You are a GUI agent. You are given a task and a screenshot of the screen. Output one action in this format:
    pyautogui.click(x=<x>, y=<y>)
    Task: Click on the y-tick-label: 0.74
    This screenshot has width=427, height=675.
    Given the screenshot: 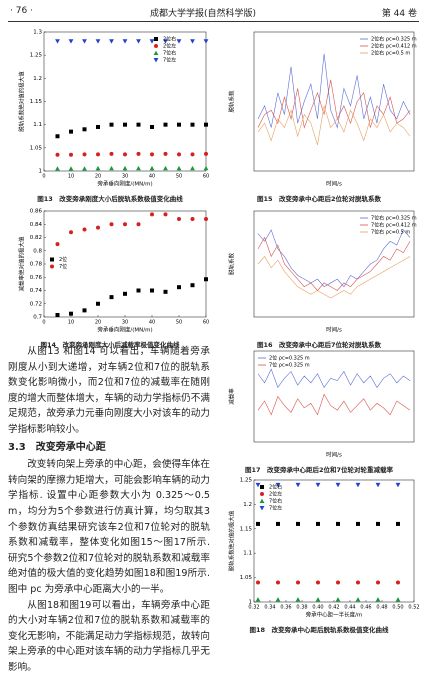 What is the action you would take?
    pyautogui.click(x=36, y=291)
    